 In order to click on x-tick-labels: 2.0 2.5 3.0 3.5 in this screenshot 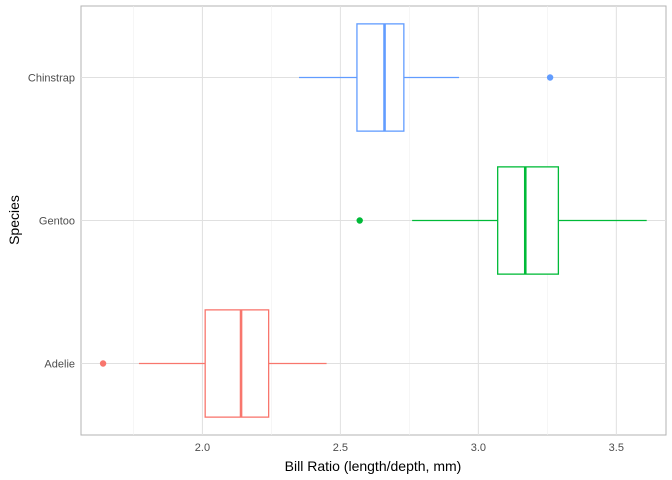, I will do `click(409, 448)`.